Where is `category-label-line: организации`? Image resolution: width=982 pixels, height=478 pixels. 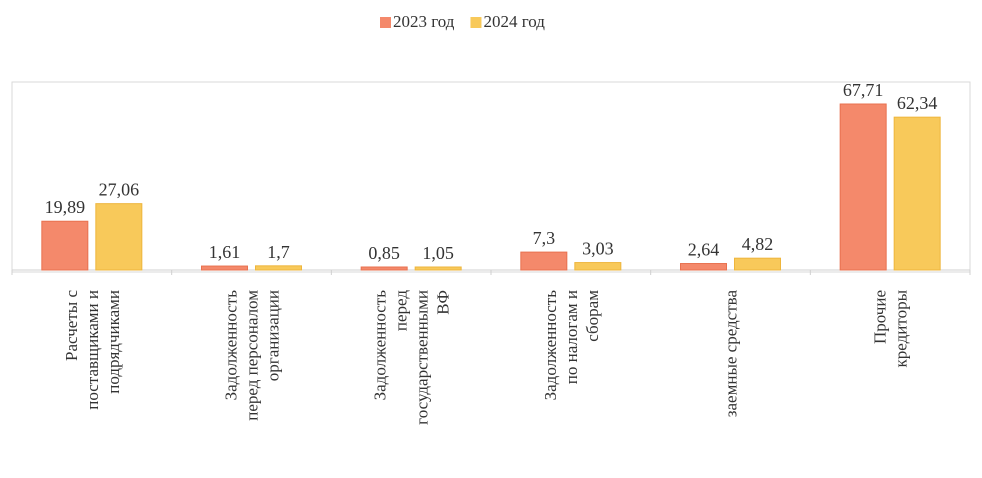
category-label-line: организации is located at coordinates (273, 335).